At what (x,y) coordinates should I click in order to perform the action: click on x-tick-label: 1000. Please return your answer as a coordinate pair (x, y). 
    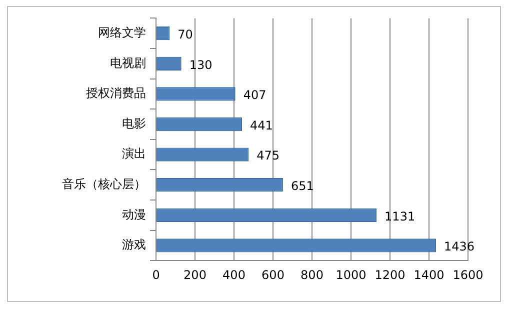
    Looking at the image, I should click on (351, 275).